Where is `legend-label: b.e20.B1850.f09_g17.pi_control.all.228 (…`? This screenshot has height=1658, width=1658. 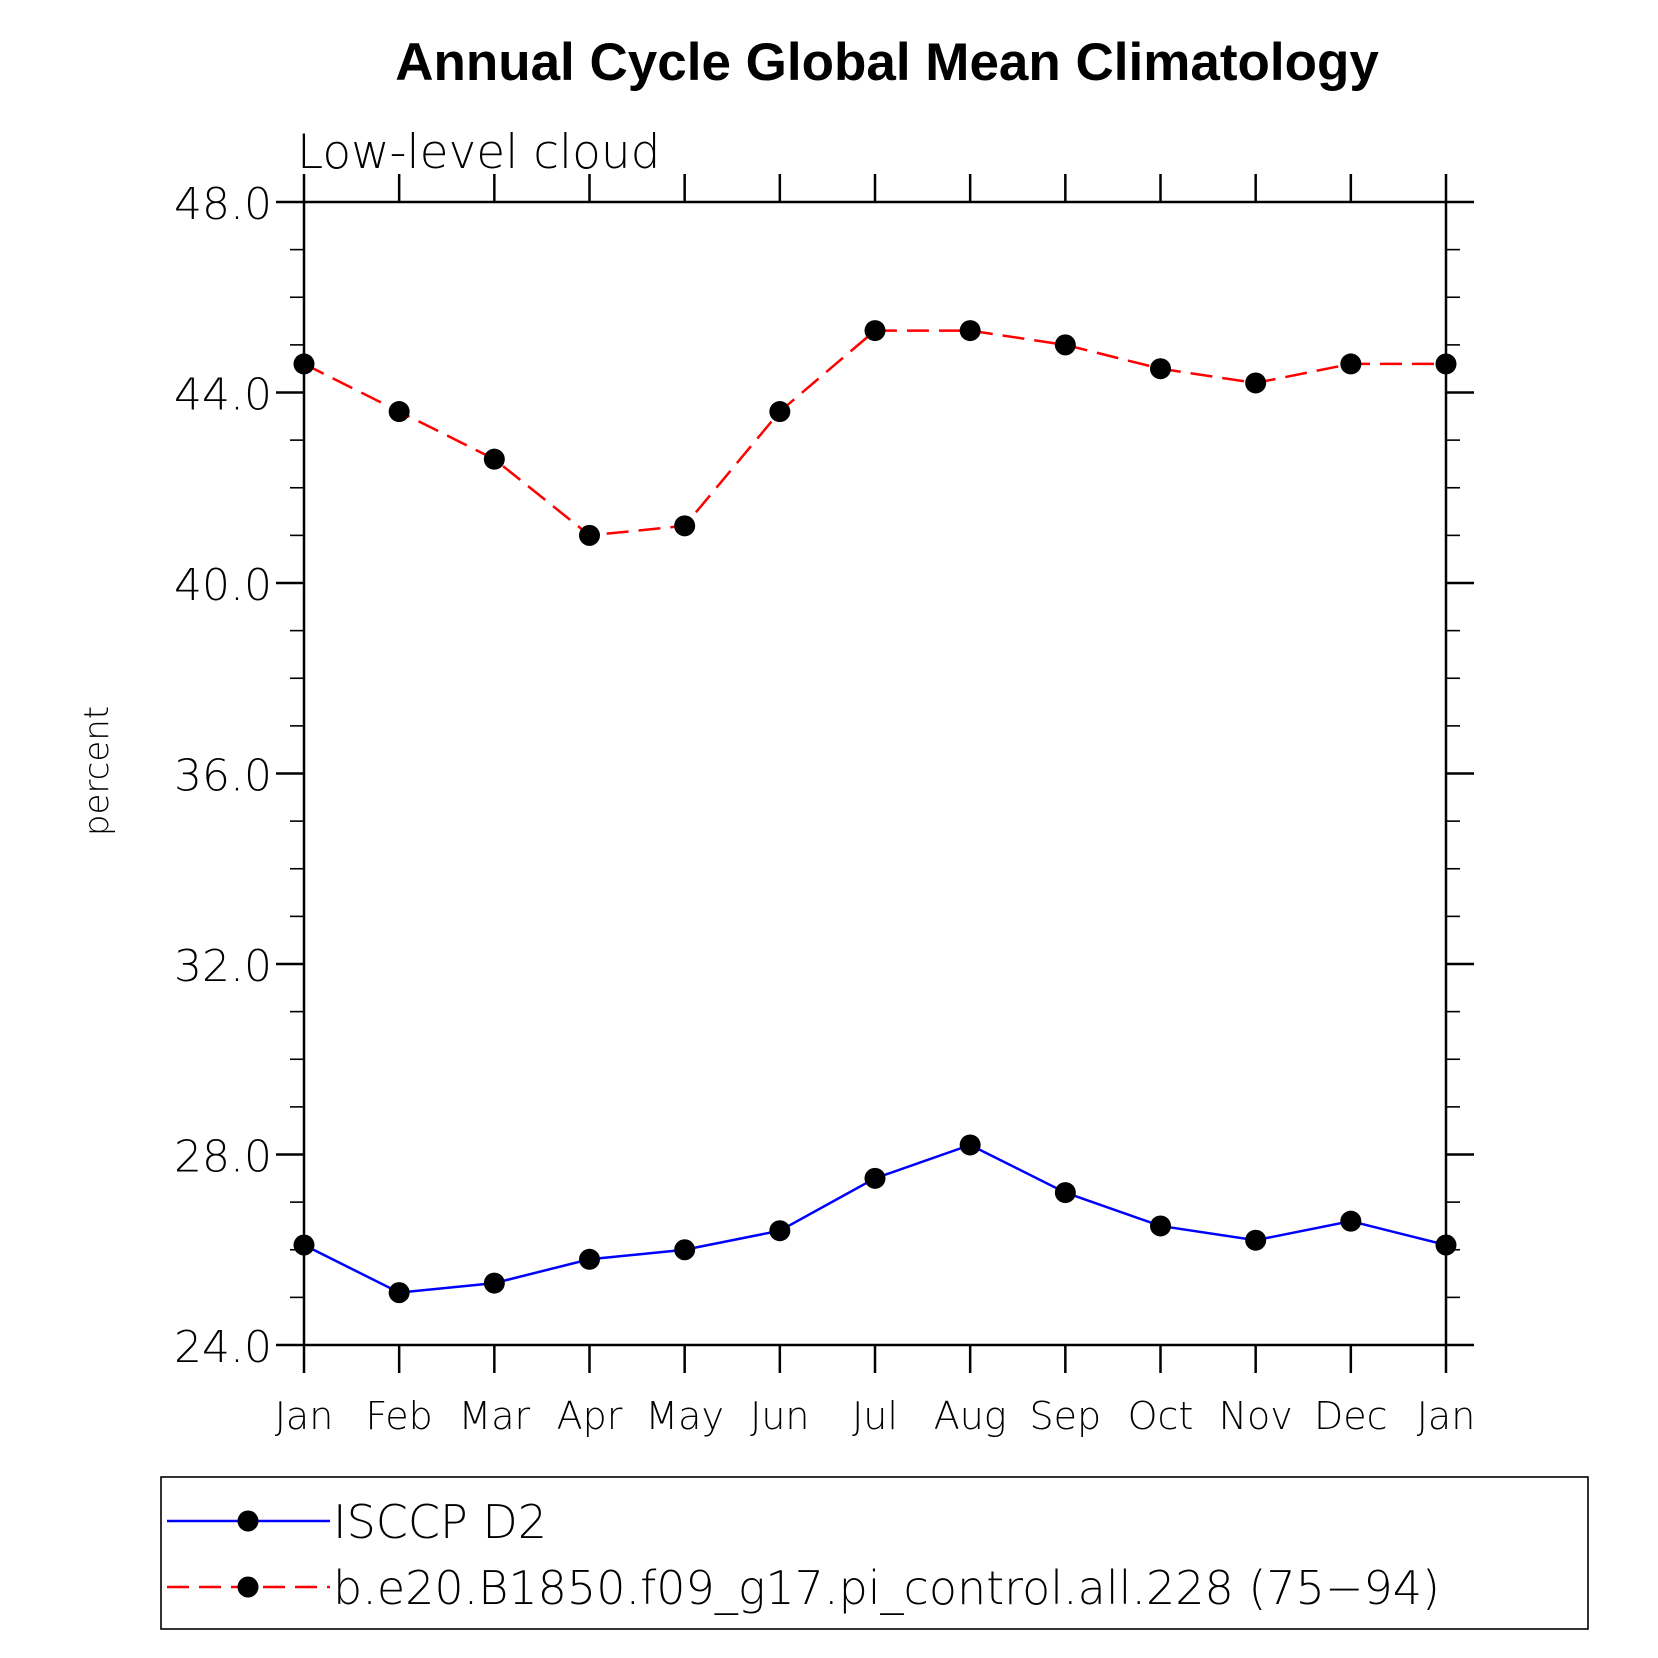
legend-label: b.e20.B1850.f09_g17.pi_control.all.228 (… is located at coordinates (886, 1588).